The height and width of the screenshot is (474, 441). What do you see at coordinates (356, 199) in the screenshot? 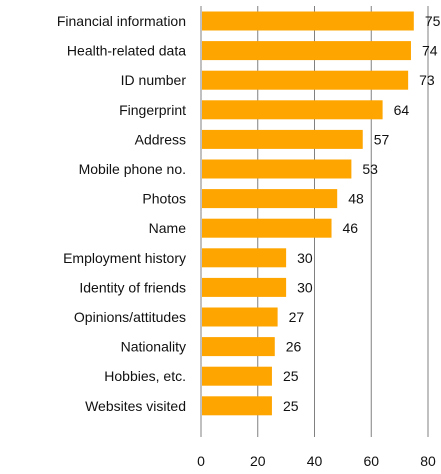
I see `data-label: 48` at bounding box center [356, 199].